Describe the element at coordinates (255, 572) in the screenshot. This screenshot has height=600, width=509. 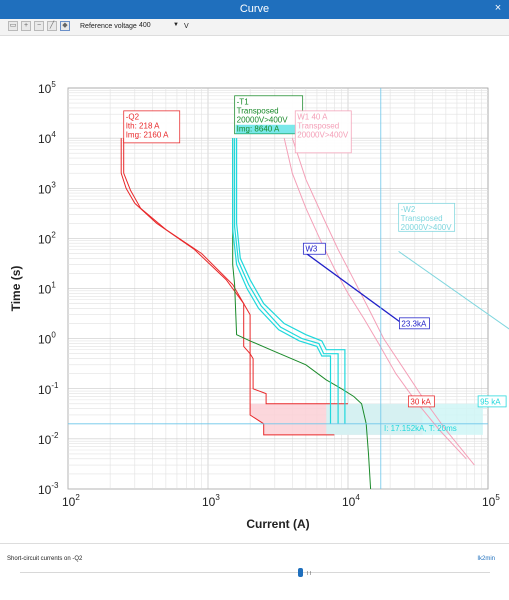
I see `slider-track` at that location.